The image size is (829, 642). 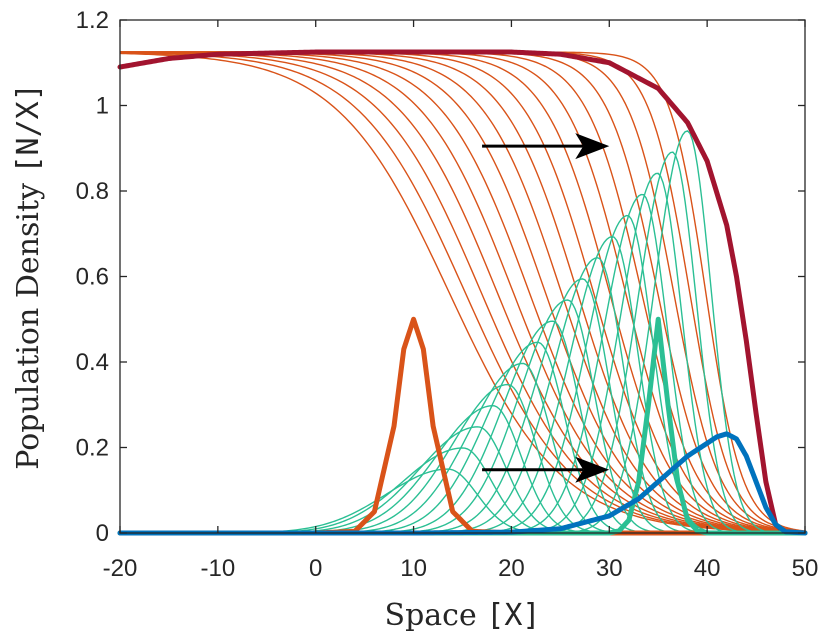 What do you see at coordinates (92, 448) in the screenshot?
I see `y-tick-label: 0.2` at bounding box center [92, 448].